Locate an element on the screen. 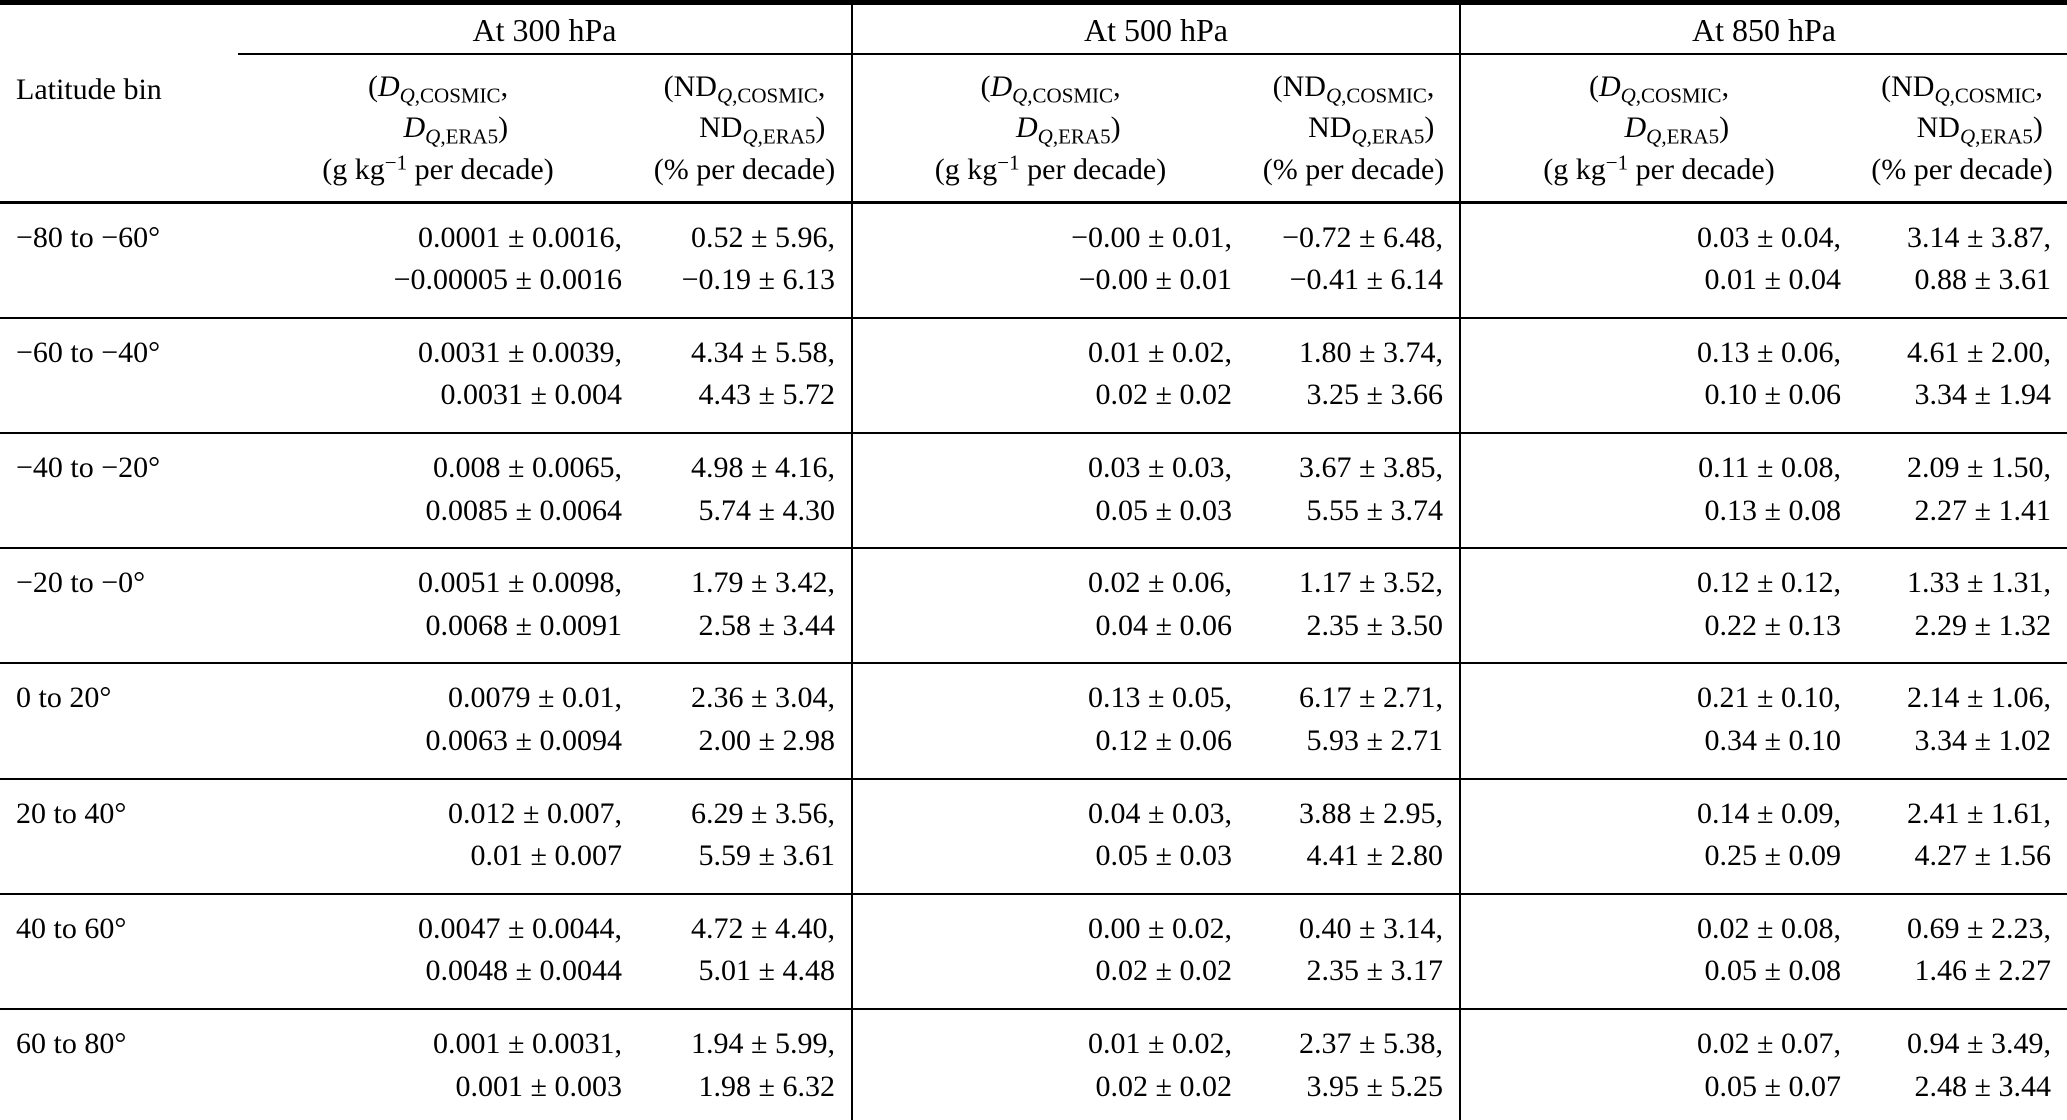 Image resolution: width=2067 pixels, height=1120 pixels. cosmic-value: 0.0051 ± 0.0098, is located at coordinates (520, 583).